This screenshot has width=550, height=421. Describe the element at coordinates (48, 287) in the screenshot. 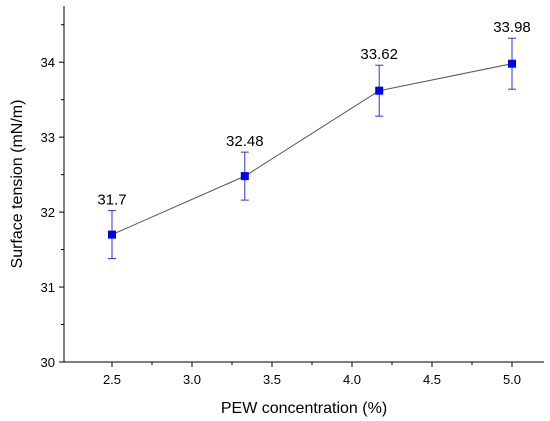

I see `y-tick-label: 31` at that location.